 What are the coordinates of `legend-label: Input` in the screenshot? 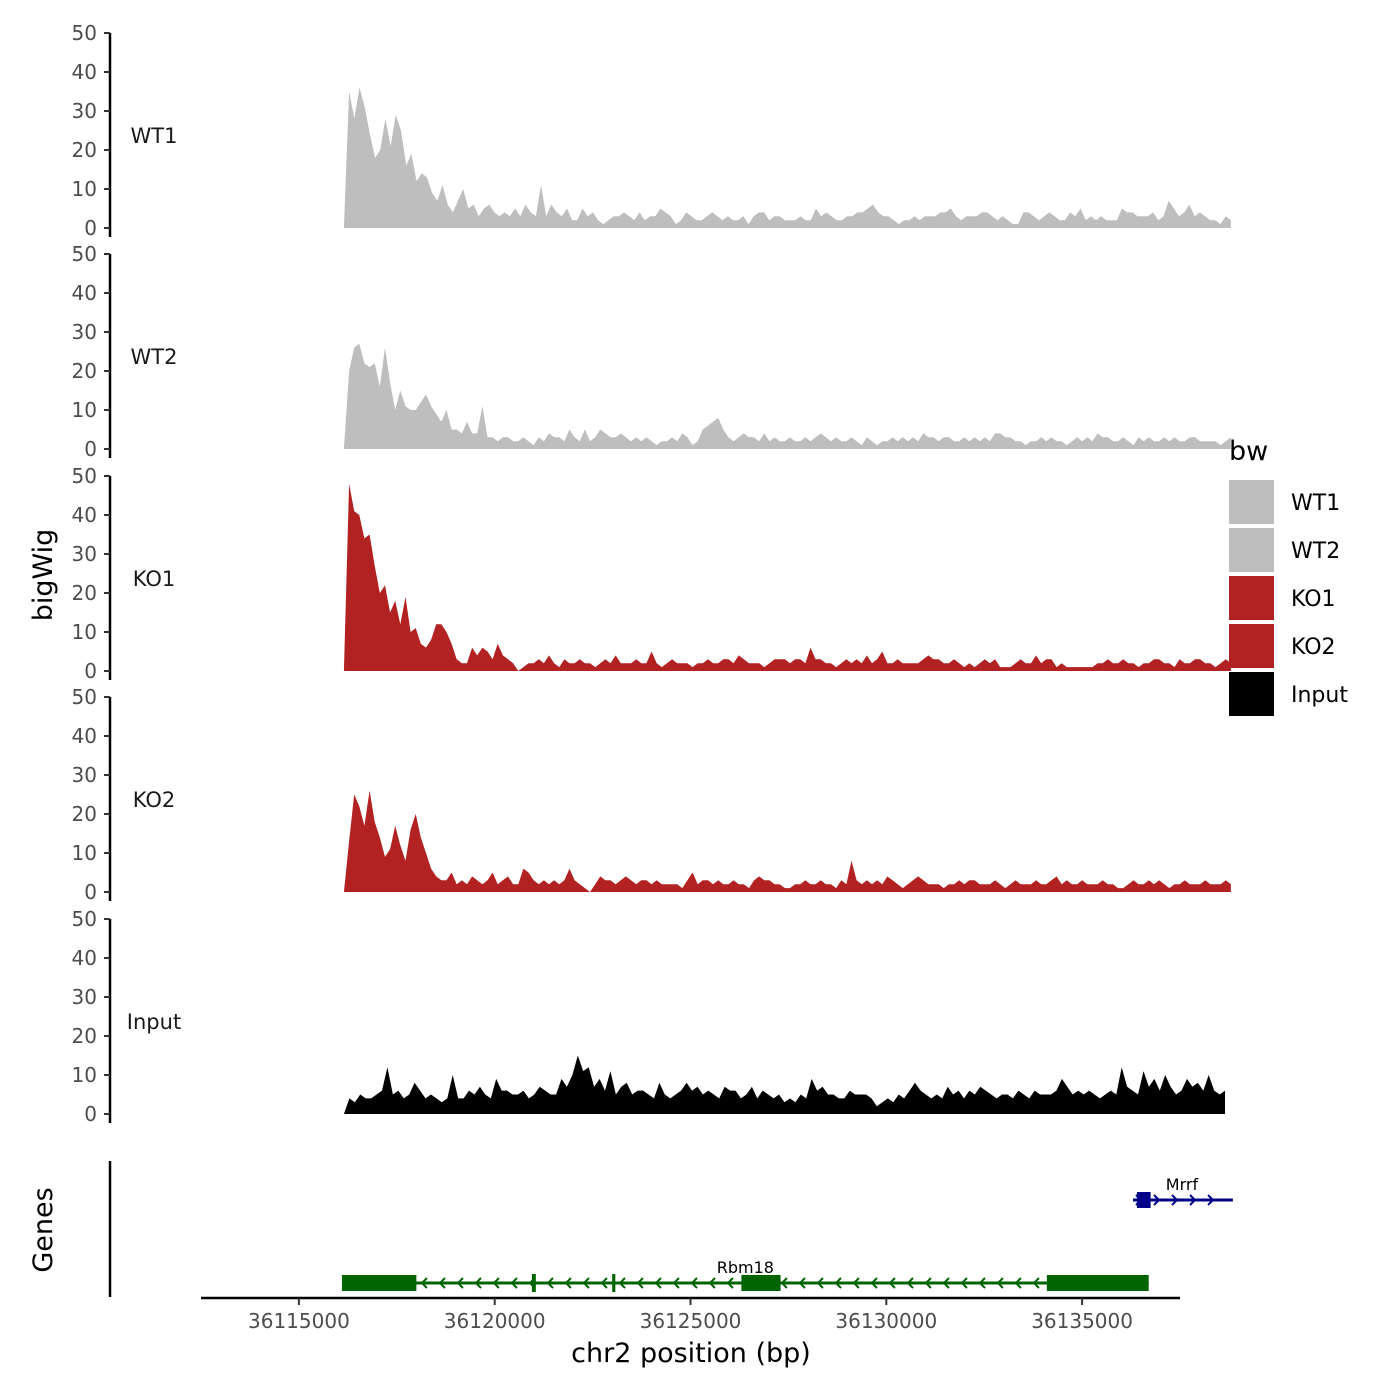 It's located at (1319, 695).